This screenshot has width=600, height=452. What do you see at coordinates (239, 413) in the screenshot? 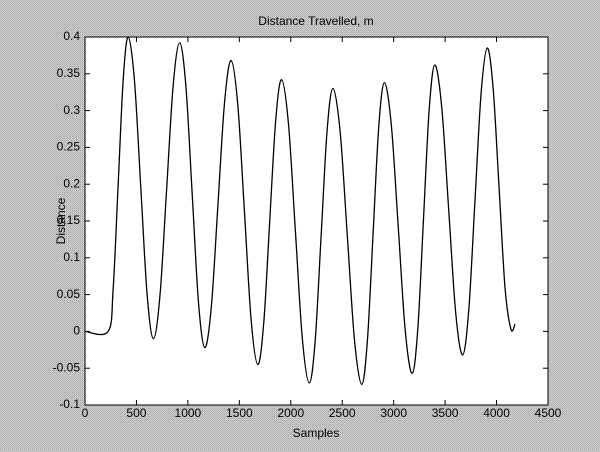
I see `x-tick-label: 1500` at bounding box center [239, 413].